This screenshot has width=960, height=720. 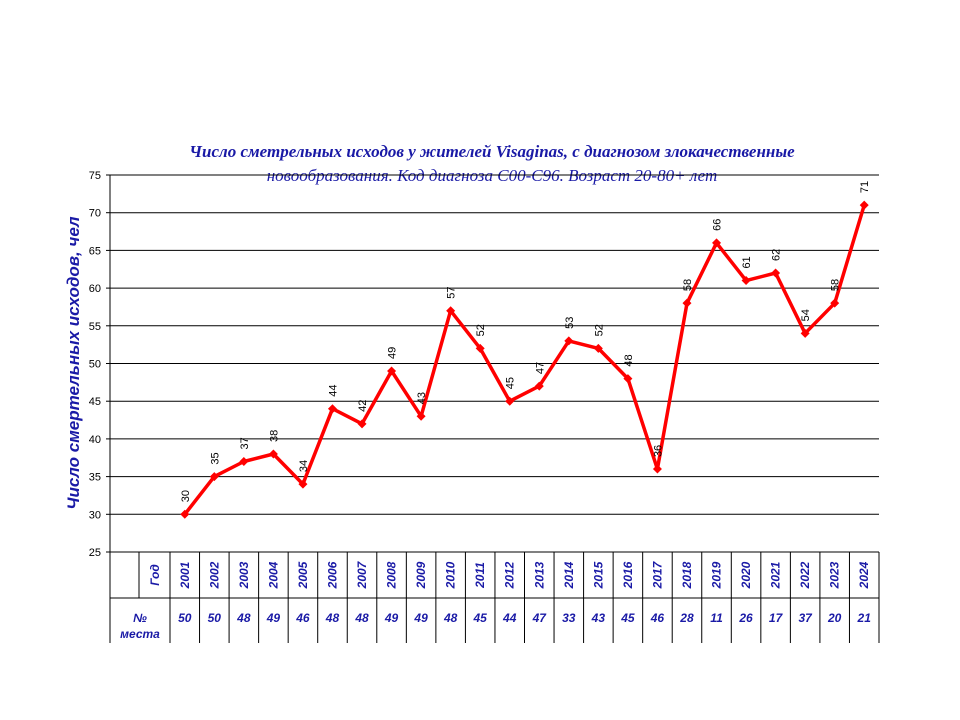 I want to click on table-place-value: 17, so click(x=776, y=618).